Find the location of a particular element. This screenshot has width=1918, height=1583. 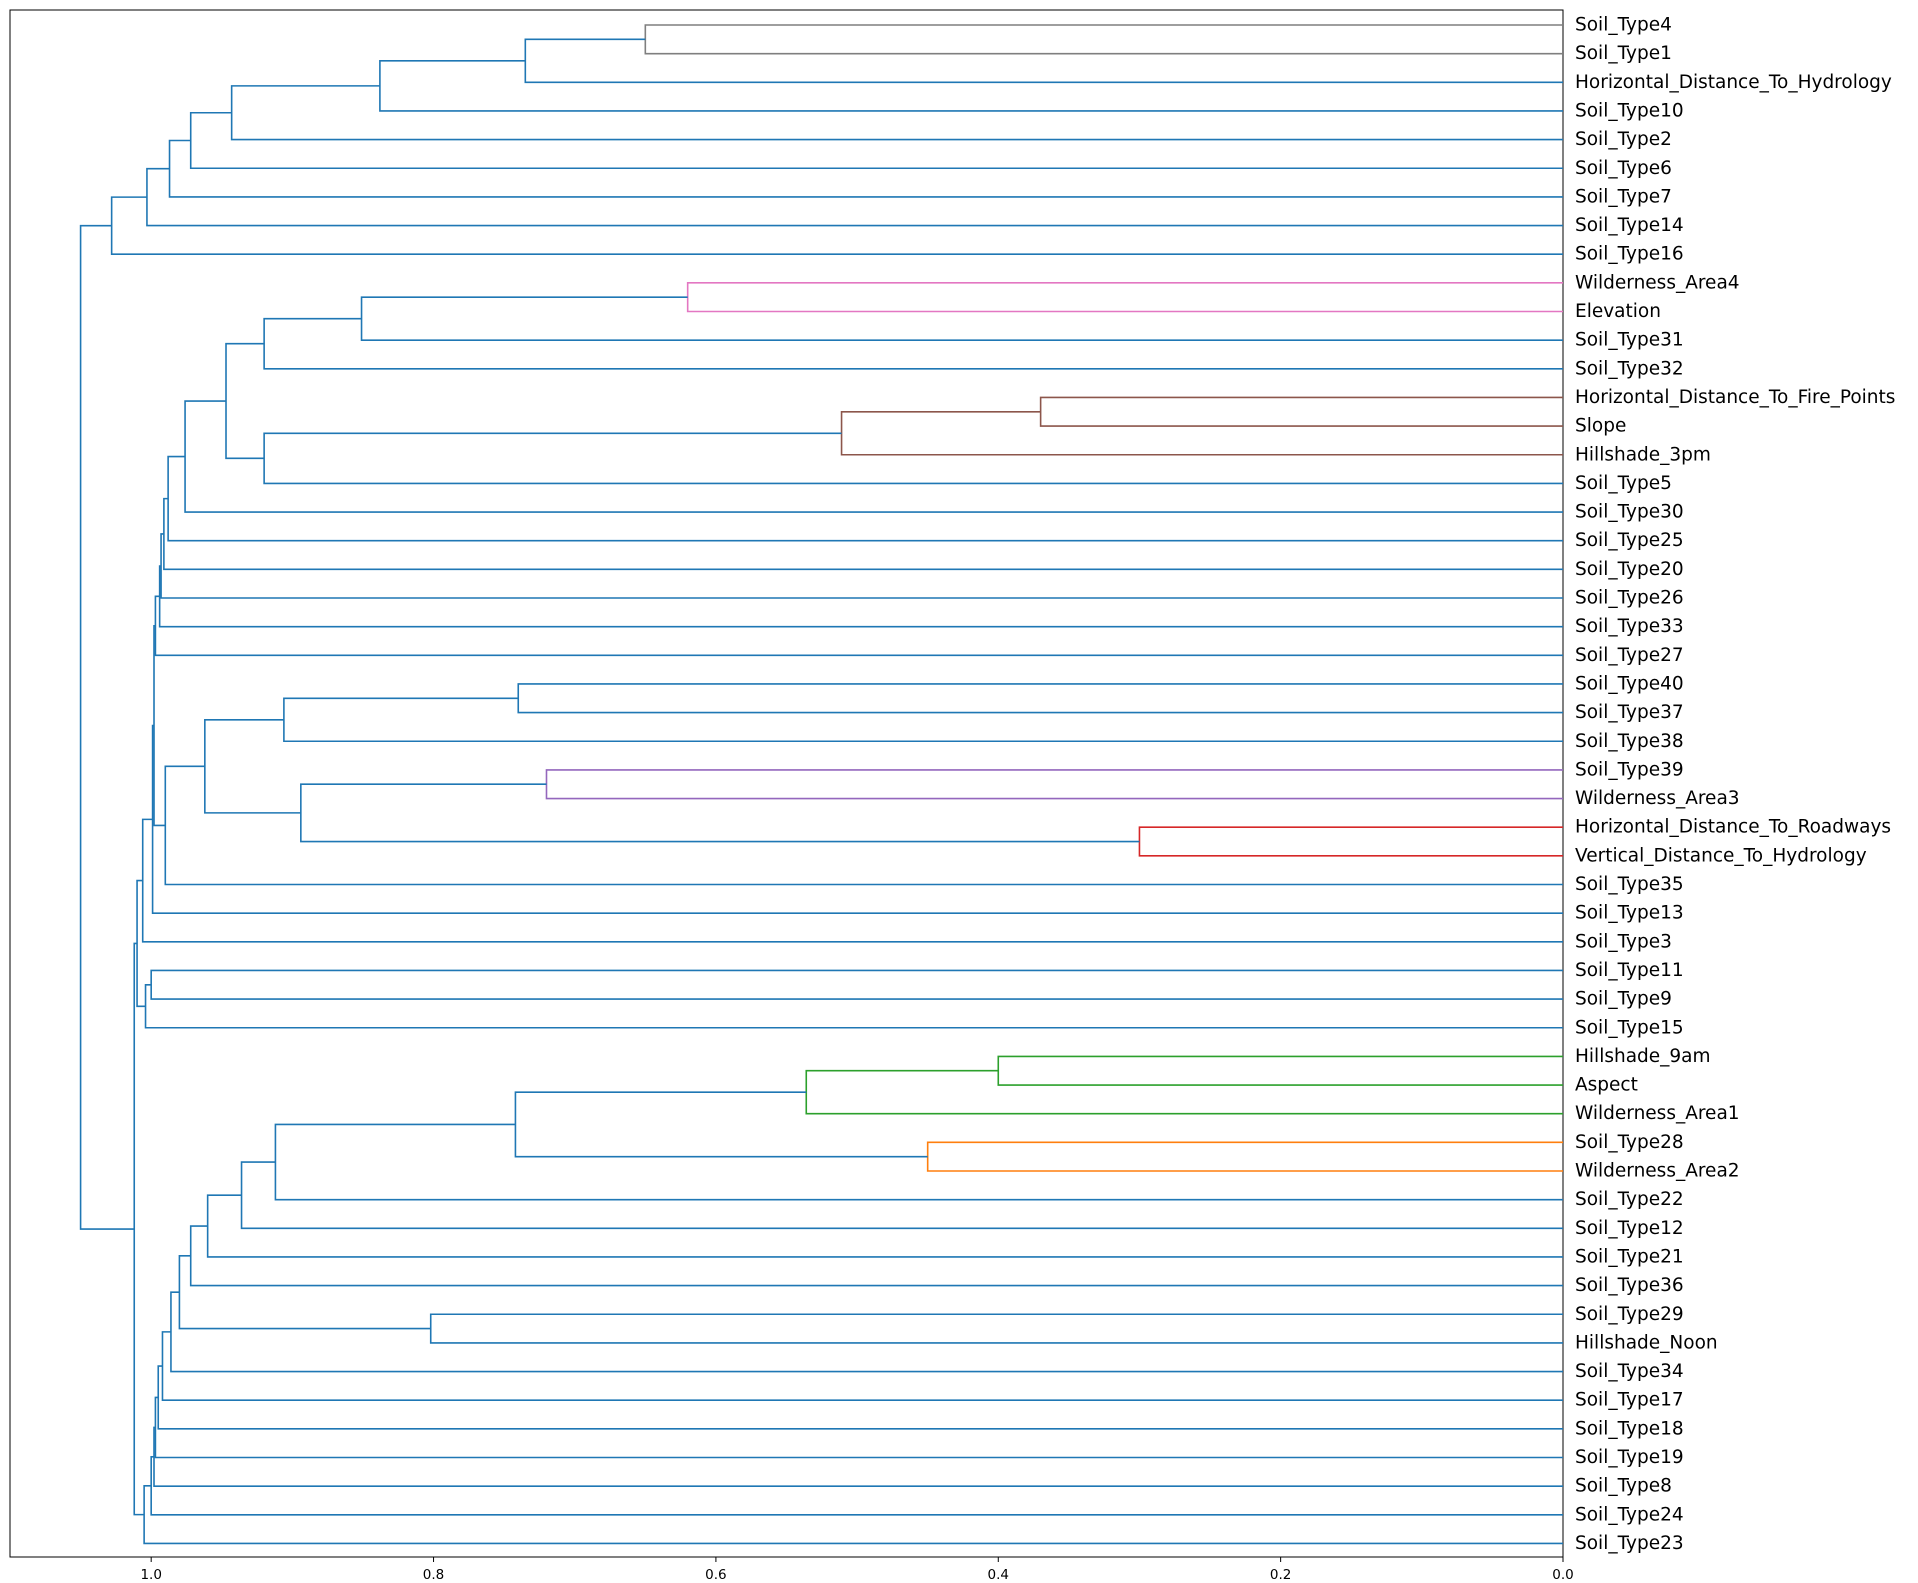

leaf-label: Soil_Type9 is located at coordinates (1623, 999).